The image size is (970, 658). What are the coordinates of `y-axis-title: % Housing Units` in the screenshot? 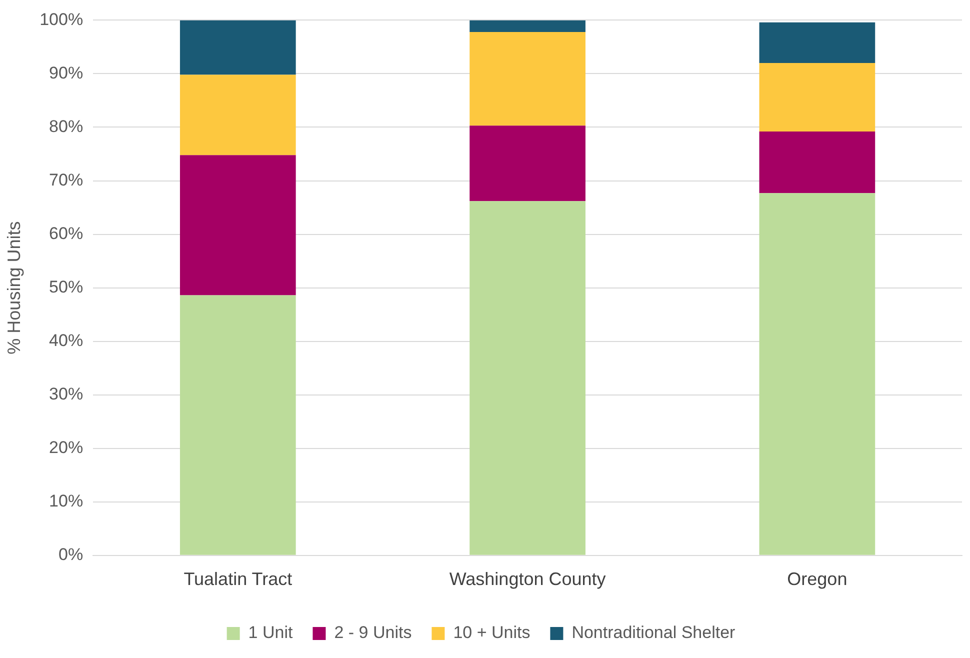 It's located at (14, 287).